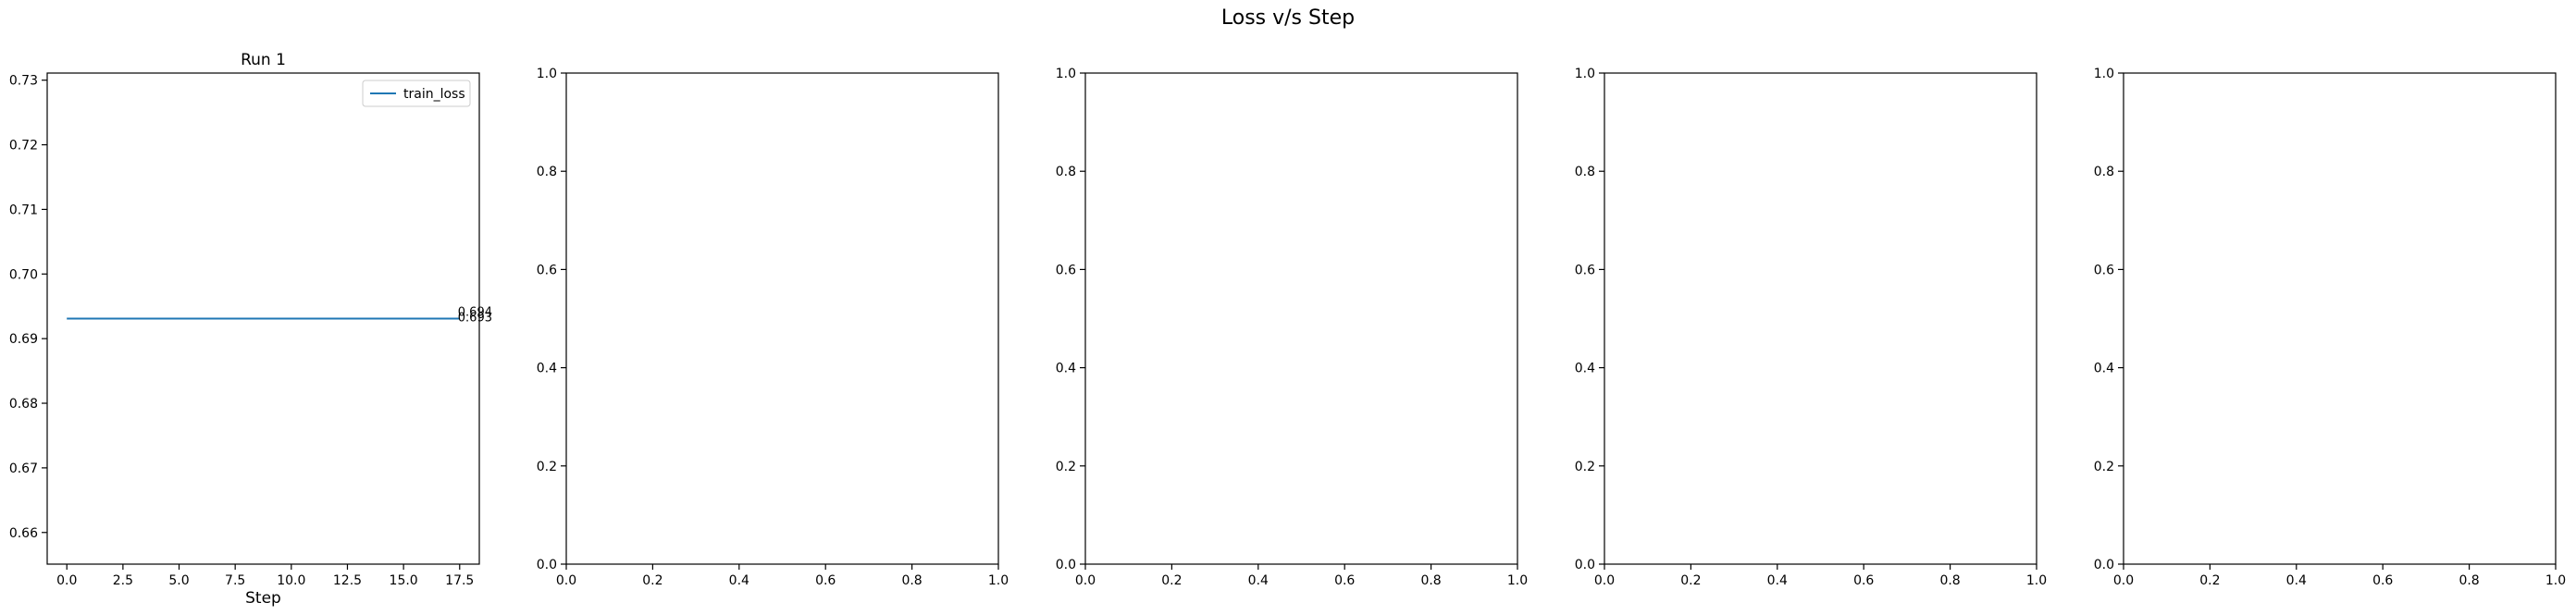  Describe the element at coordinates (475, 319) in the screenshot. I see `end-value-label: 0.693` at that location.